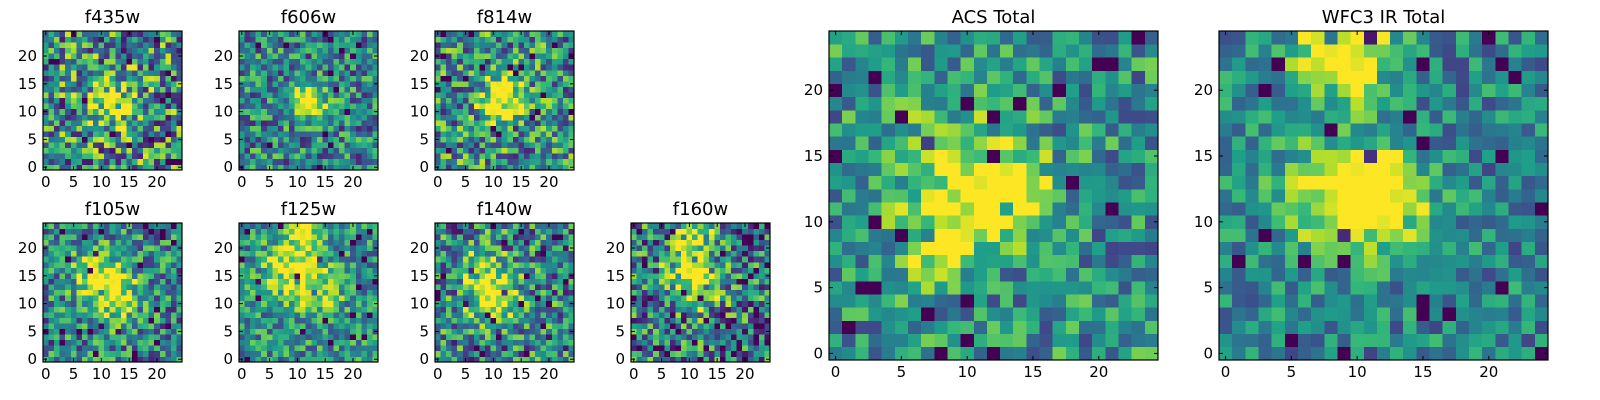 Image resolution: width=1600 pixels, height=400 pixels. I want to click on x-tick-label: 15, so click(521, 374).